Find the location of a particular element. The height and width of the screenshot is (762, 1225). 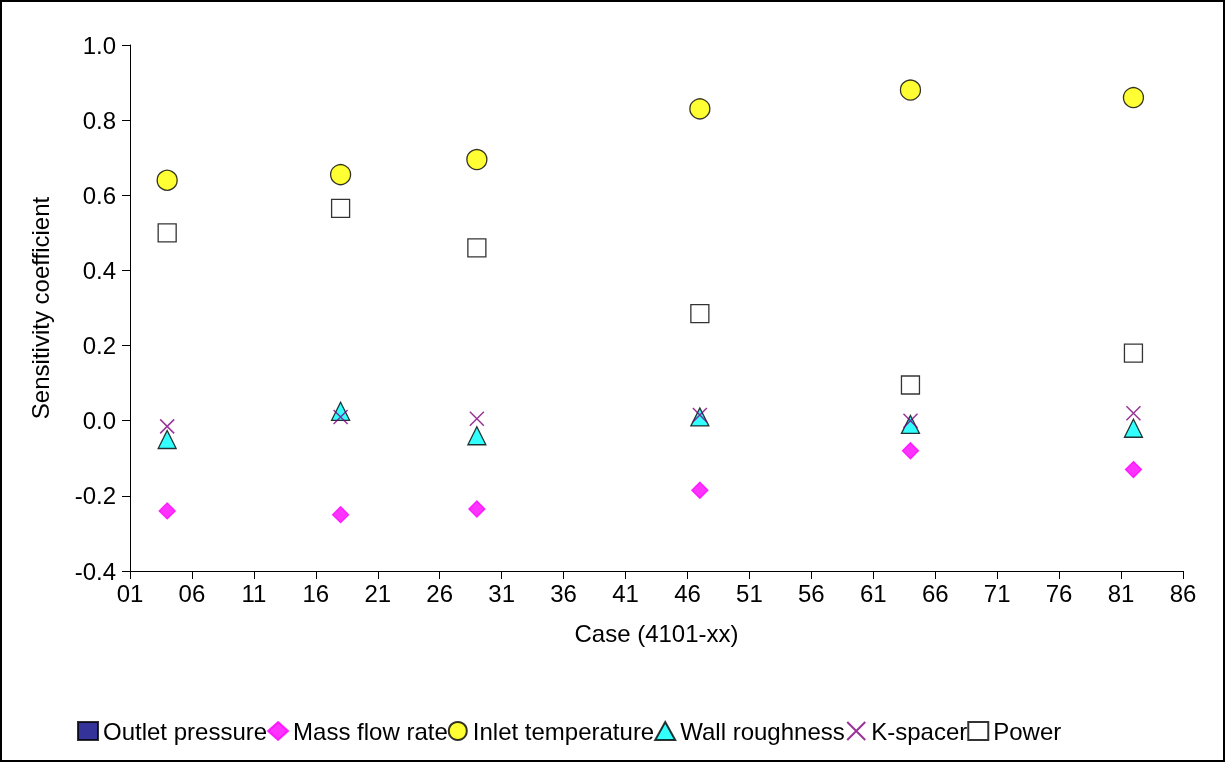

x-tick-label: 46 is located at coordinates (687, 593).